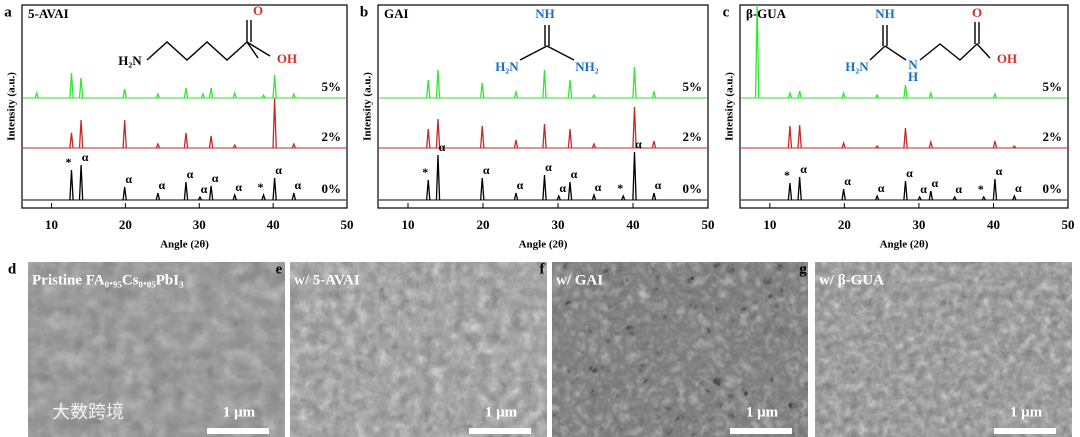 This screenshot has width=1080, height=437. I want to click on atom-label: O, so click(258, 10).